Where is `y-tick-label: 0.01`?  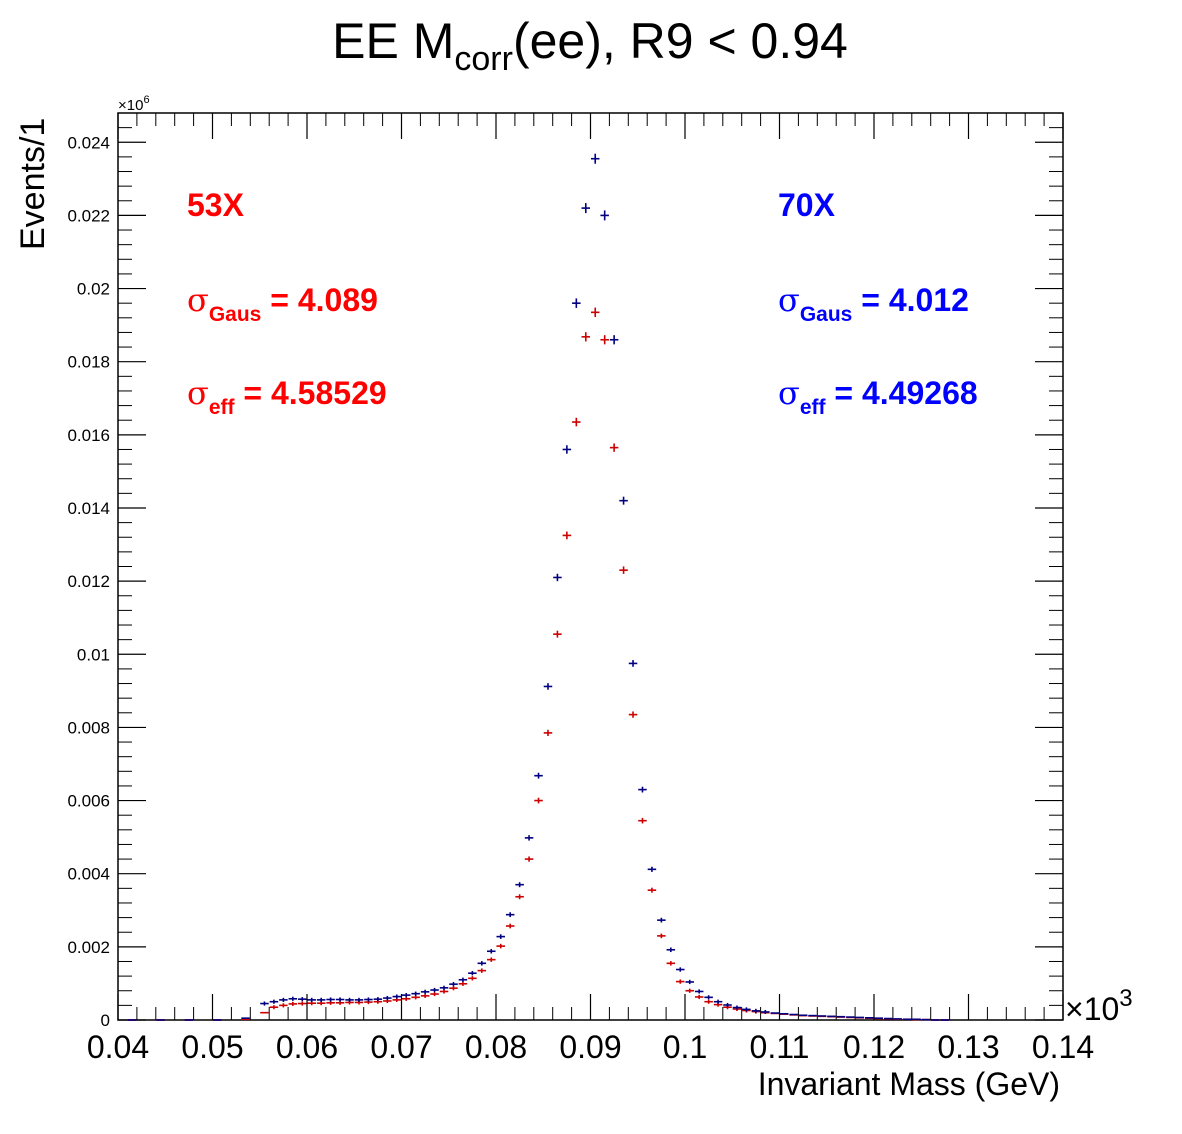
y-tick-label: 0.01 is located at coordinates (93, 654).